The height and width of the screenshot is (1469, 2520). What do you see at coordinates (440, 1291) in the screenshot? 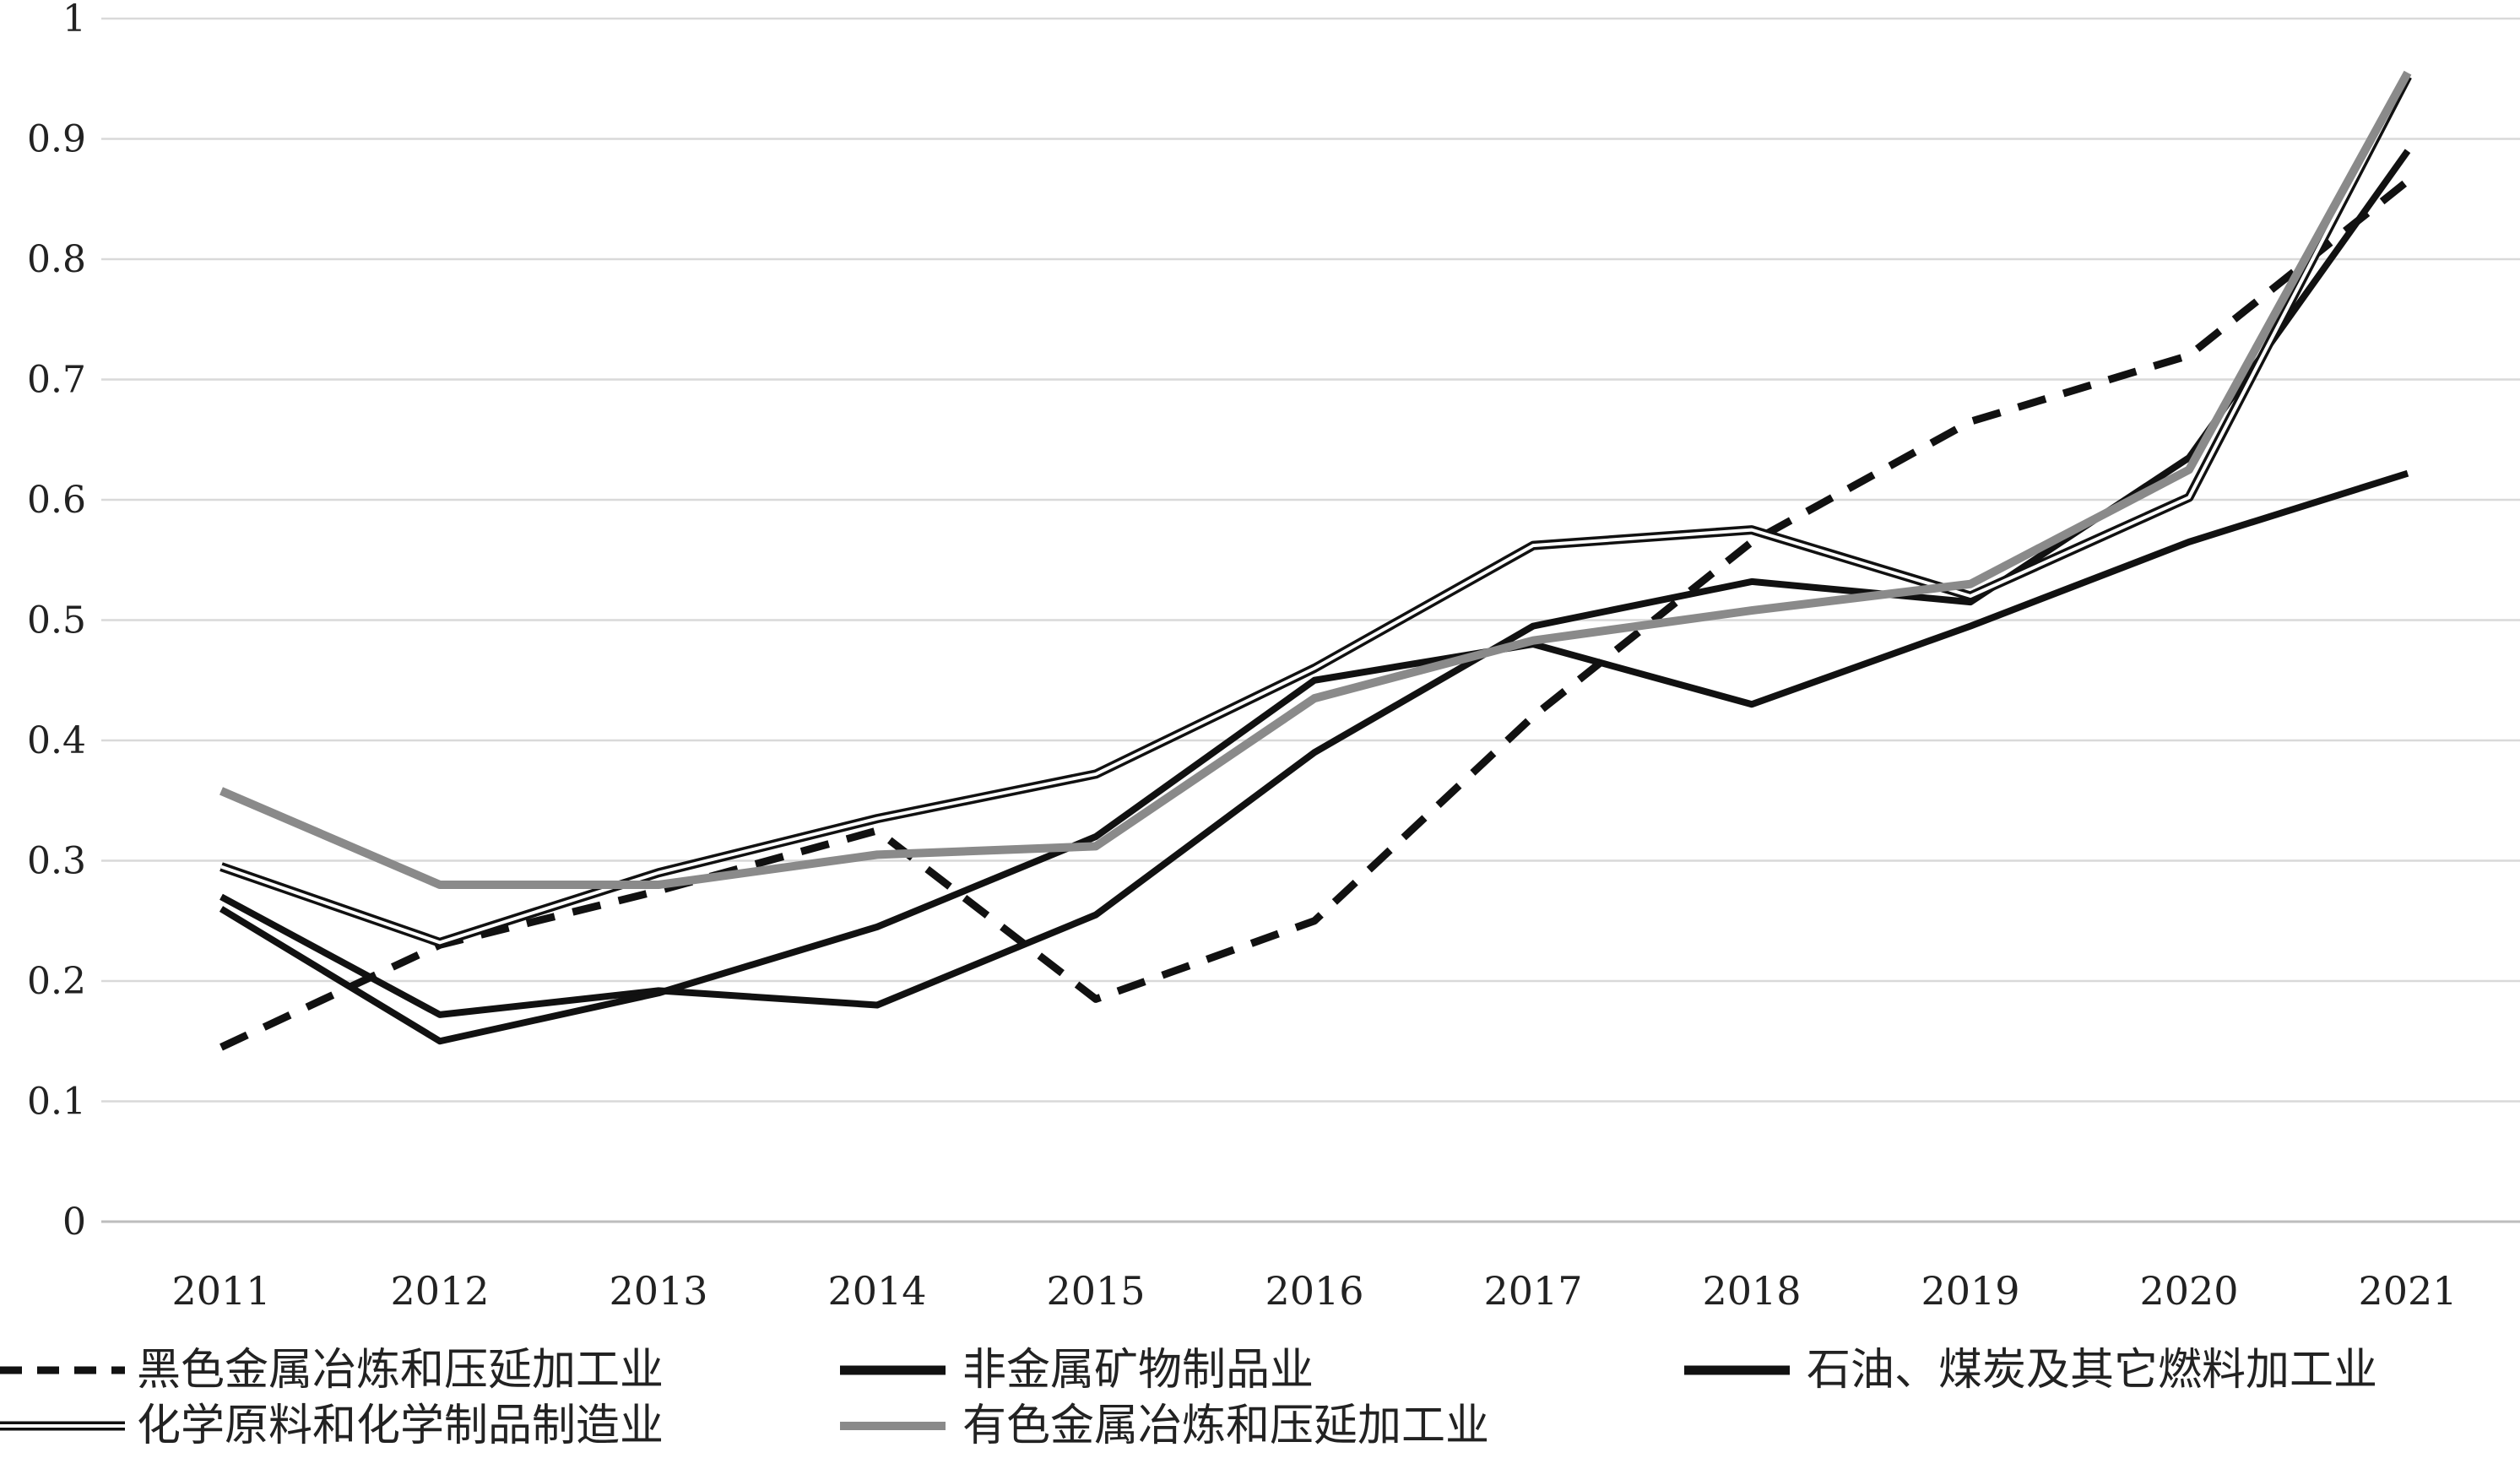
I see `x-tick-label: 2012` at bounding box center [440, 1291].